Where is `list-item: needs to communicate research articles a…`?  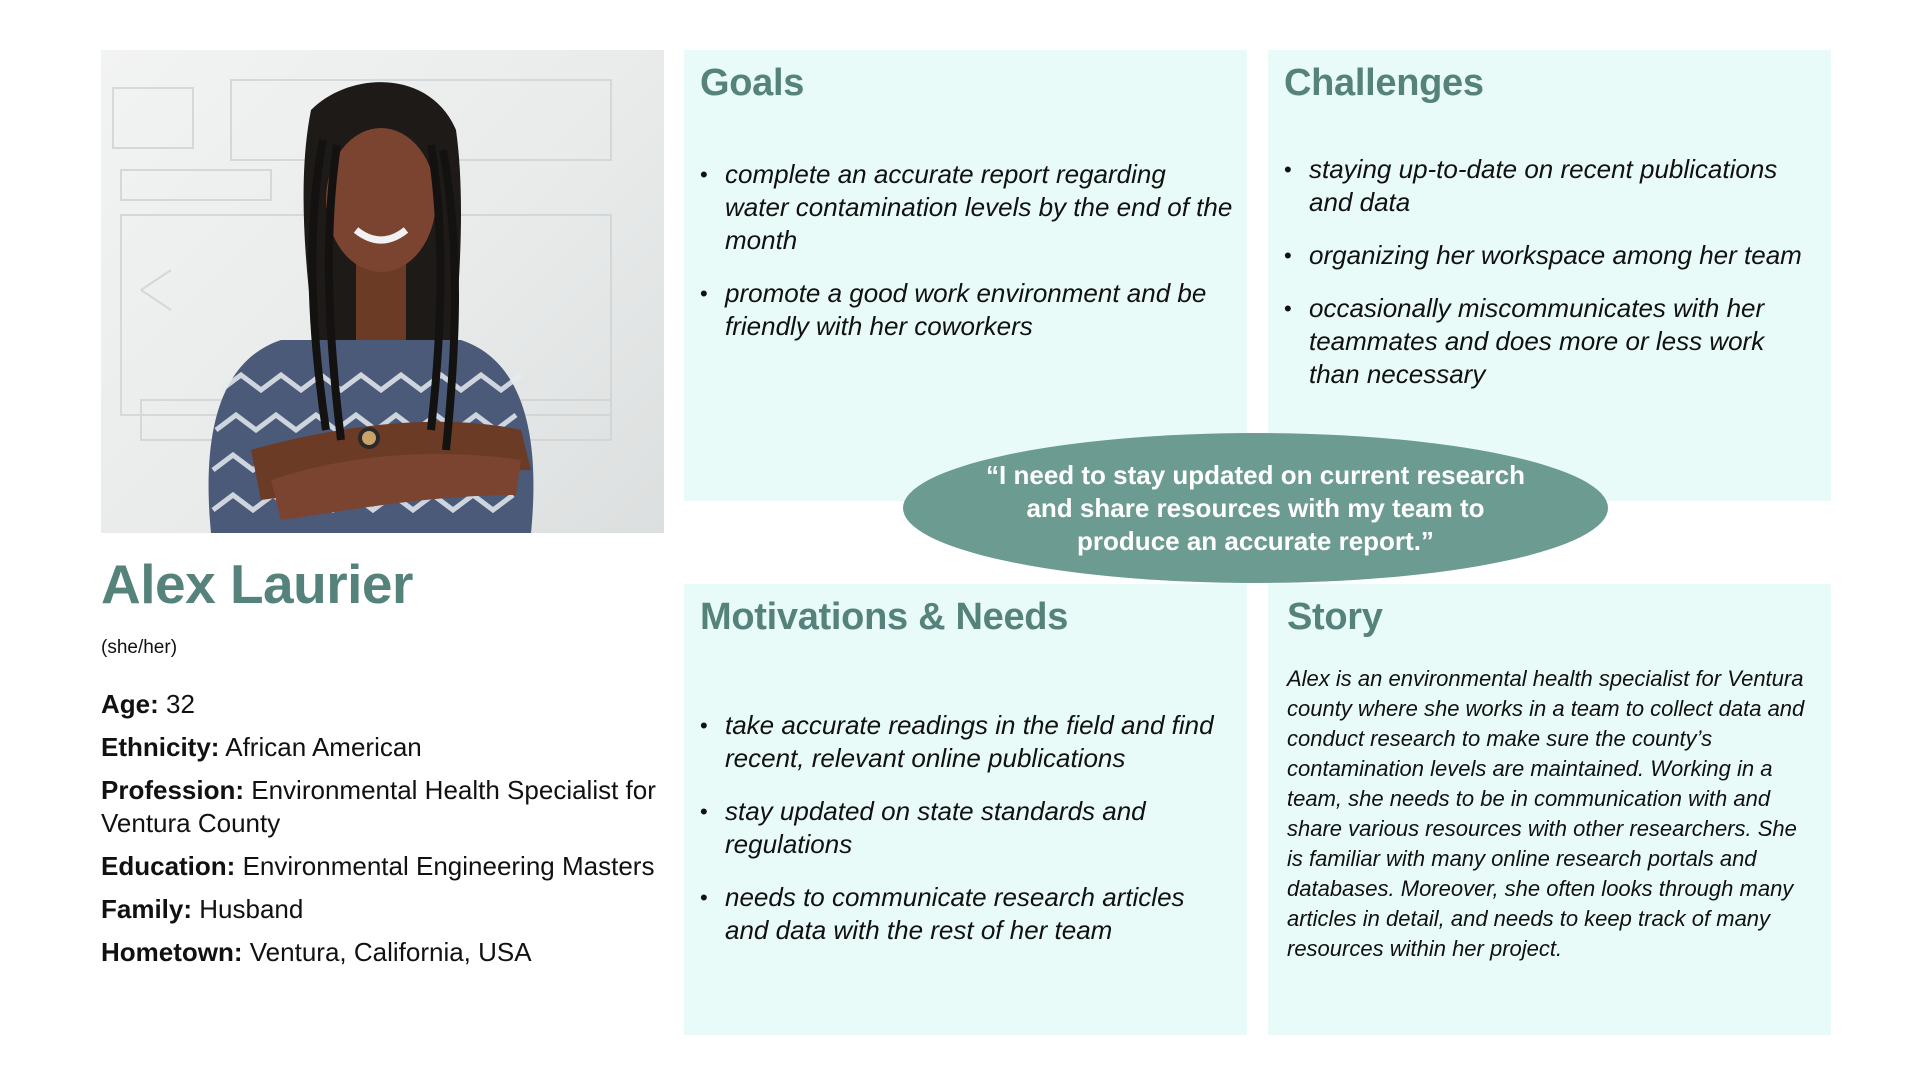
list-item: needs to communicate research articles a… is located at coordinates (967, 914).